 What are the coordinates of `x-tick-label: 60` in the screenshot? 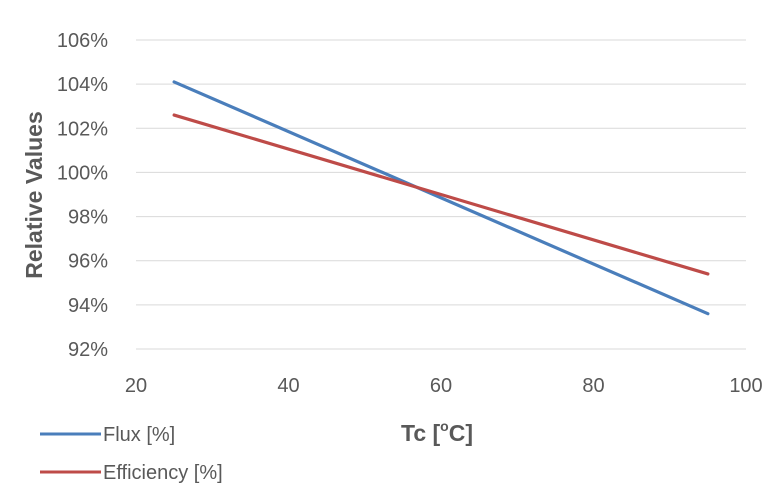 It's located at (441, 386).